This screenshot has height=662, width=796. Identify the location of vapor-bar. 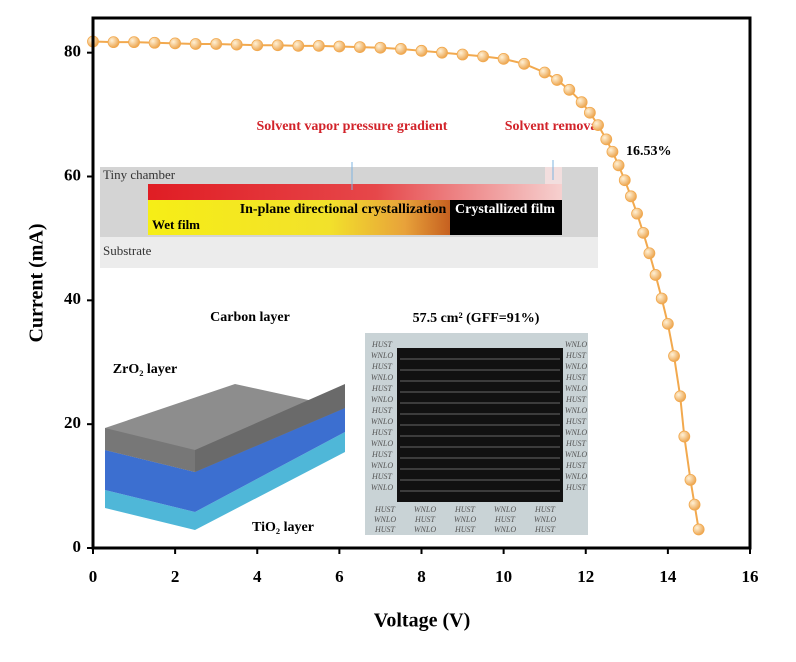
(355, 192).